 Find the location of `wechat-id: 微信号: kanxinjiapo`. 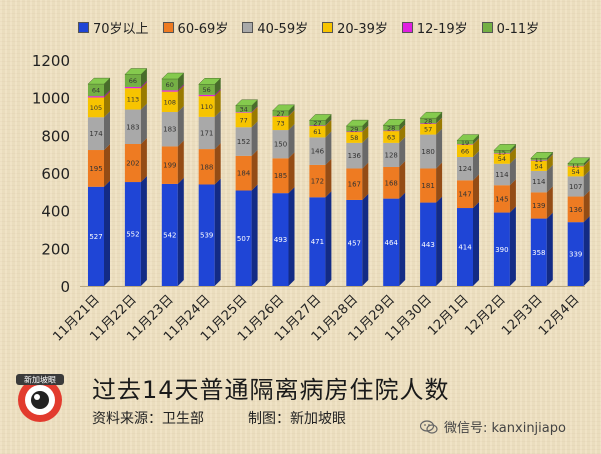

wechat-id: 微信号: kanxinjiapo is located at coordinates (505, 428).